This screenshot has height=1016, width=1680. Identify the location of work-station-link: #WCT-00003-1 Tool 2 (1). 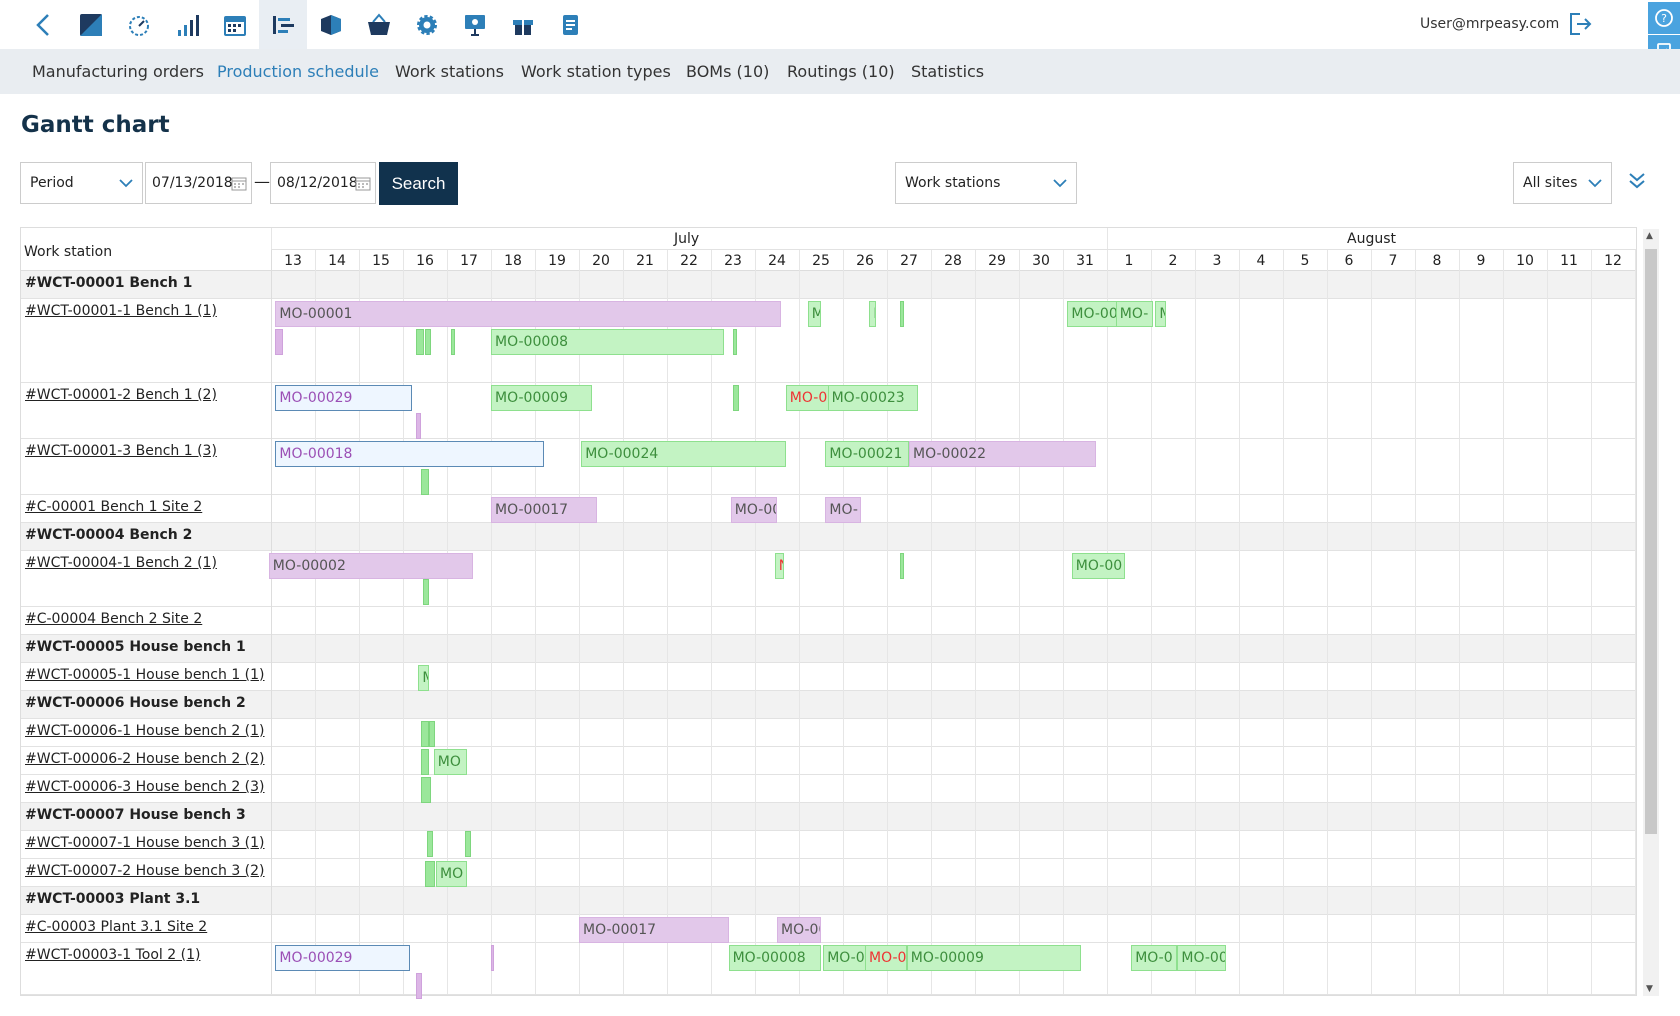
(113, 955).